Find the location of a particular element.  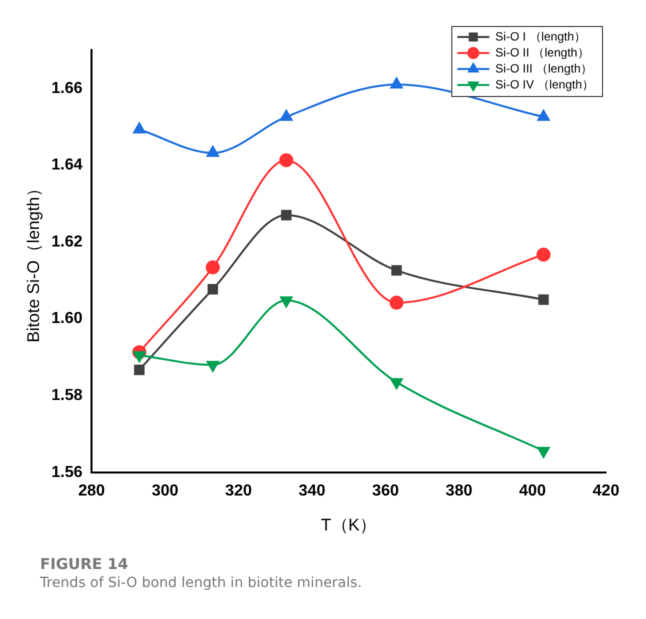

x-tick-label: 420 is located at coordinates (606, 491).